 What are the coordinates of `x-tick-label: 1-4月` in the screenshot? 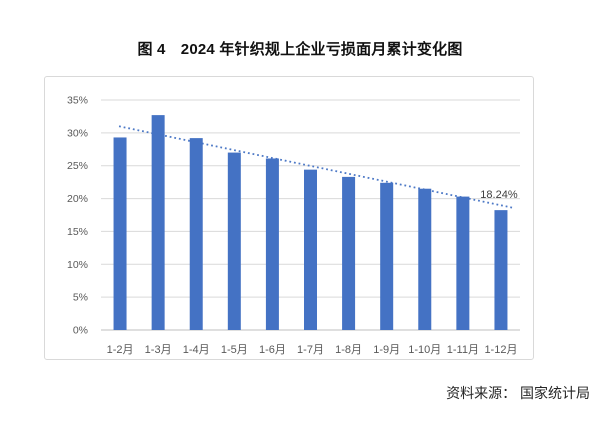 It's located at (196, 350).